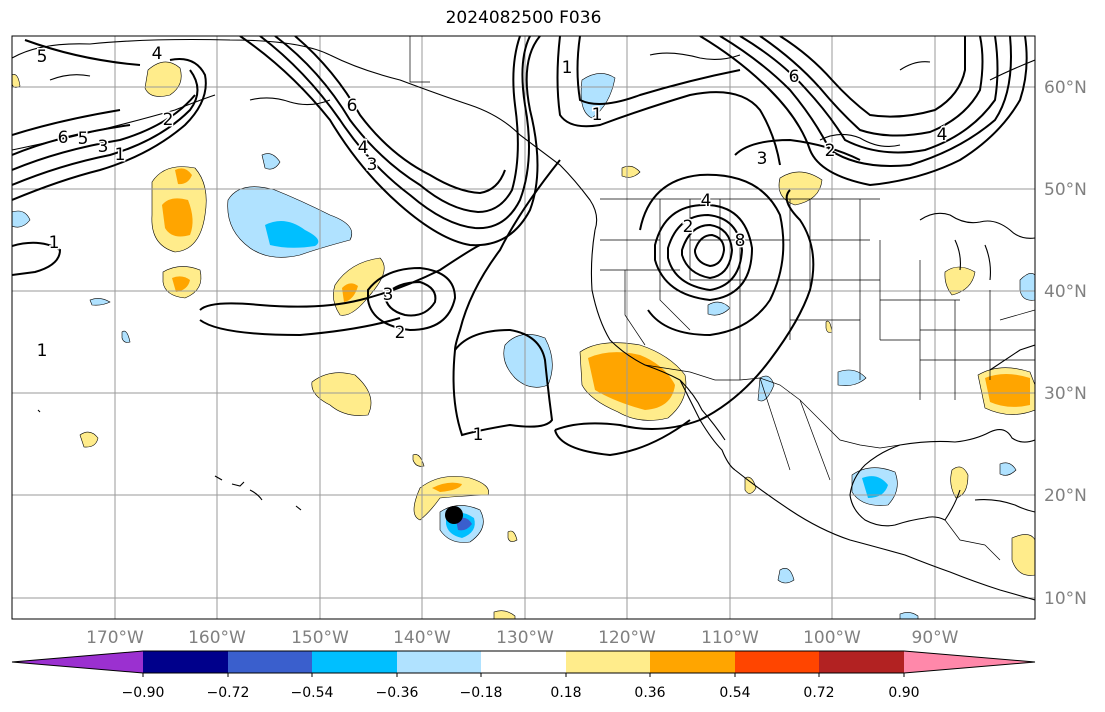 Image resolution: width=1105 pixels, height=712 pixels. I want to click on lon-tick-label: 170°W, so click(115, 638).